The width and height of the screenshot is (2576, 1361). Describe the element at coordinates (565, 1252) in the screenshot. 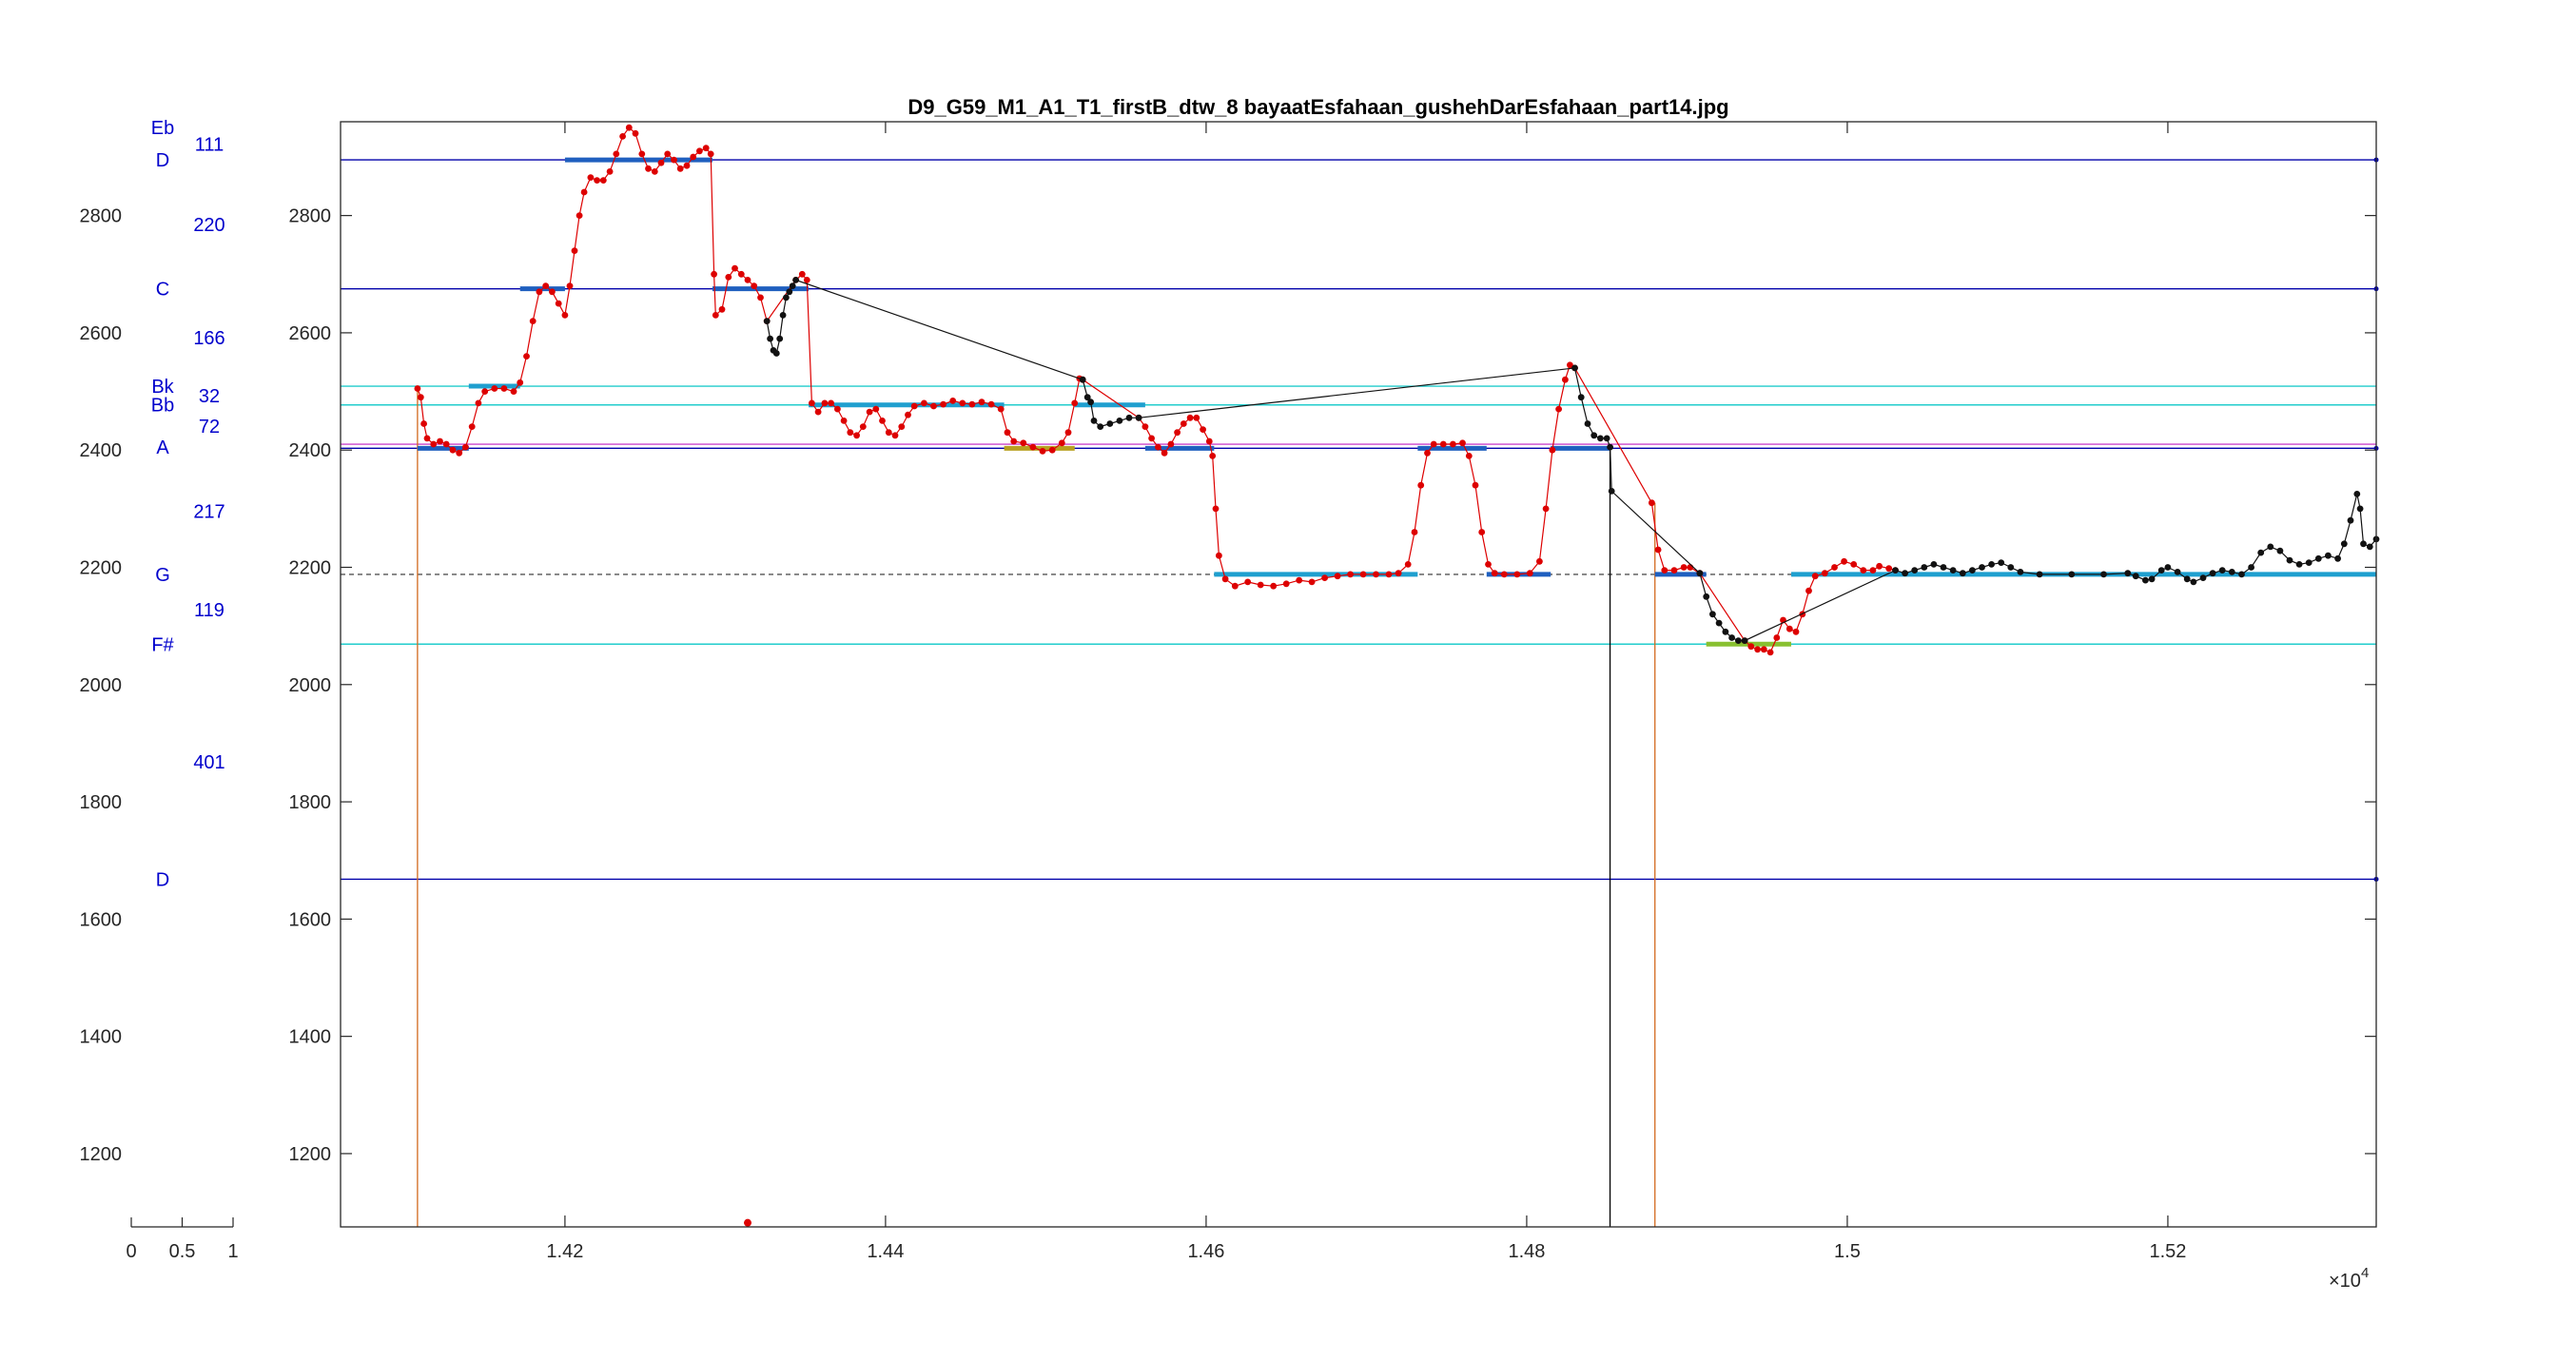

I see `x-tick-label-0: 1.42` at that location.